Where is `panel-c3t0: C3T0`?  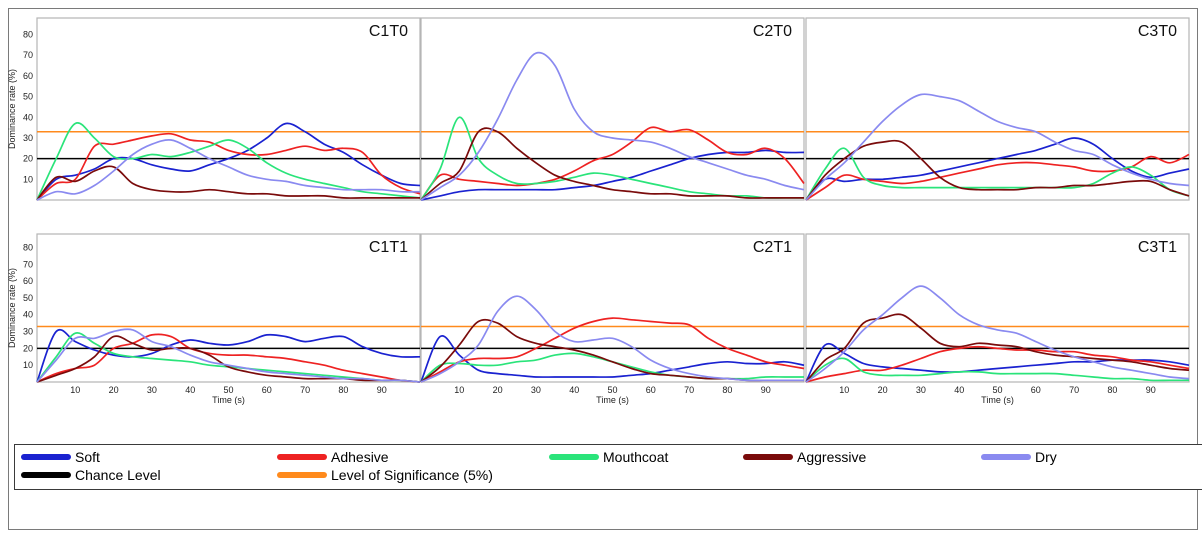 panel-c3t0: C3T0 is located at coordinates (997, 109).